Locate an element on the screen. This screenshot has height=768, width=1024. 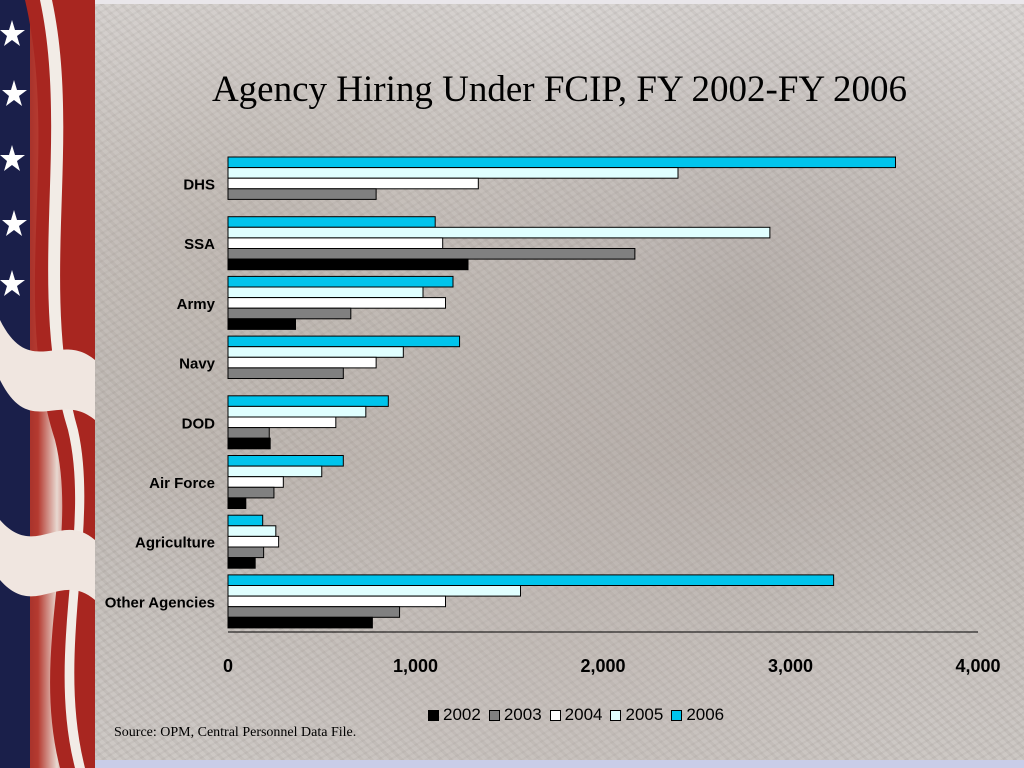
bar-air-force-2005 is located at coordinates (275, 471).